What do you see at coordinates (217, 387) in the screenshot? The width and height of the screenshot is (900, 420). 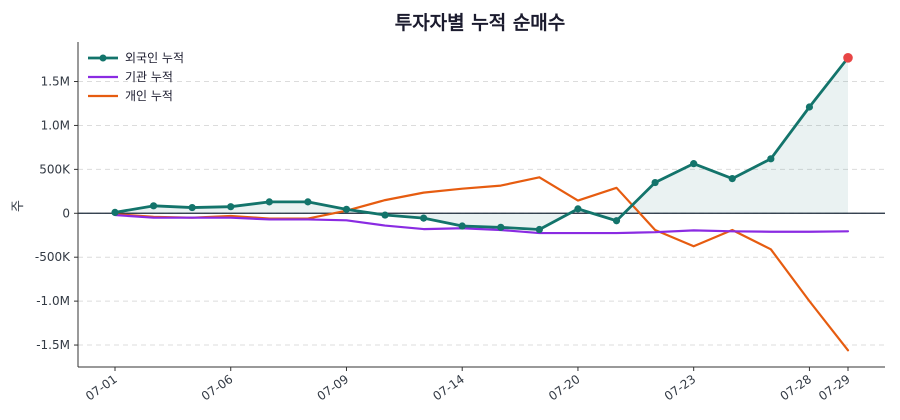 I see `x-tick-label: 07-06` at bounding box center [217, 387].